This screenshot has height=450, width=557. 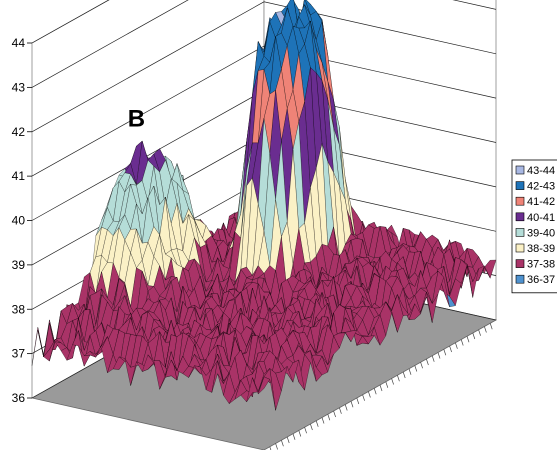 What do you see at coordinates (19, 309) in the screenshot?
I see `z-tick-label: 38` at bounding box center [19, 309].